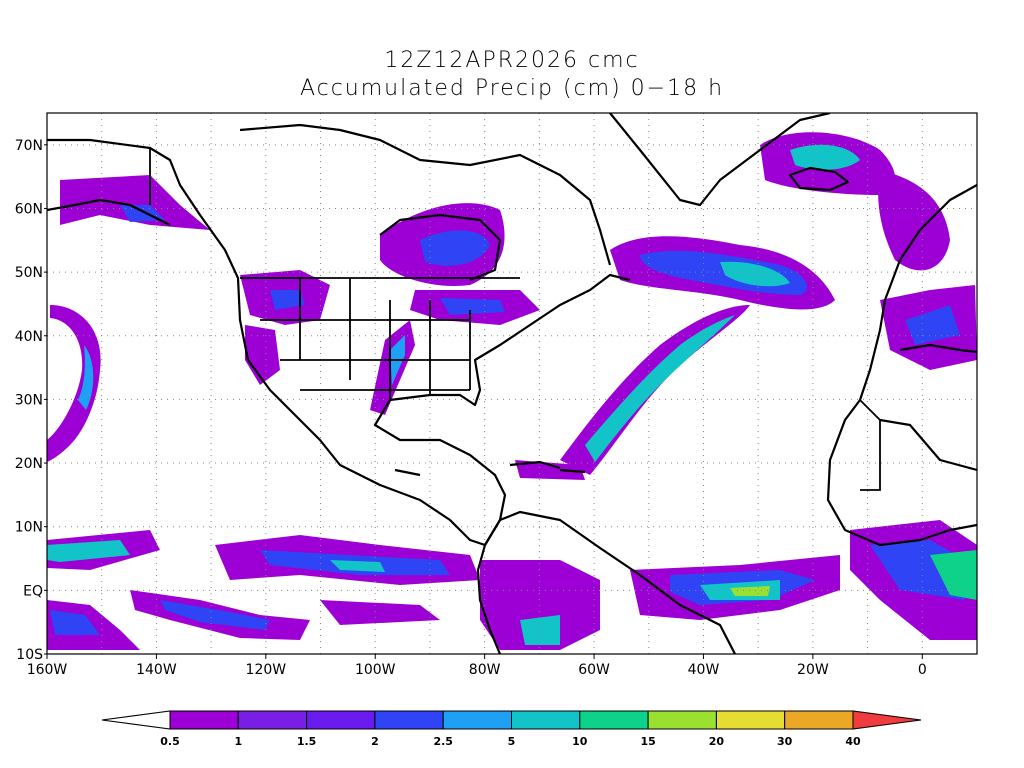  What do you see at coordinates (580, 741) in the screenshot?
I see `colorbar-label: 10` at bounding box center [580, 741].